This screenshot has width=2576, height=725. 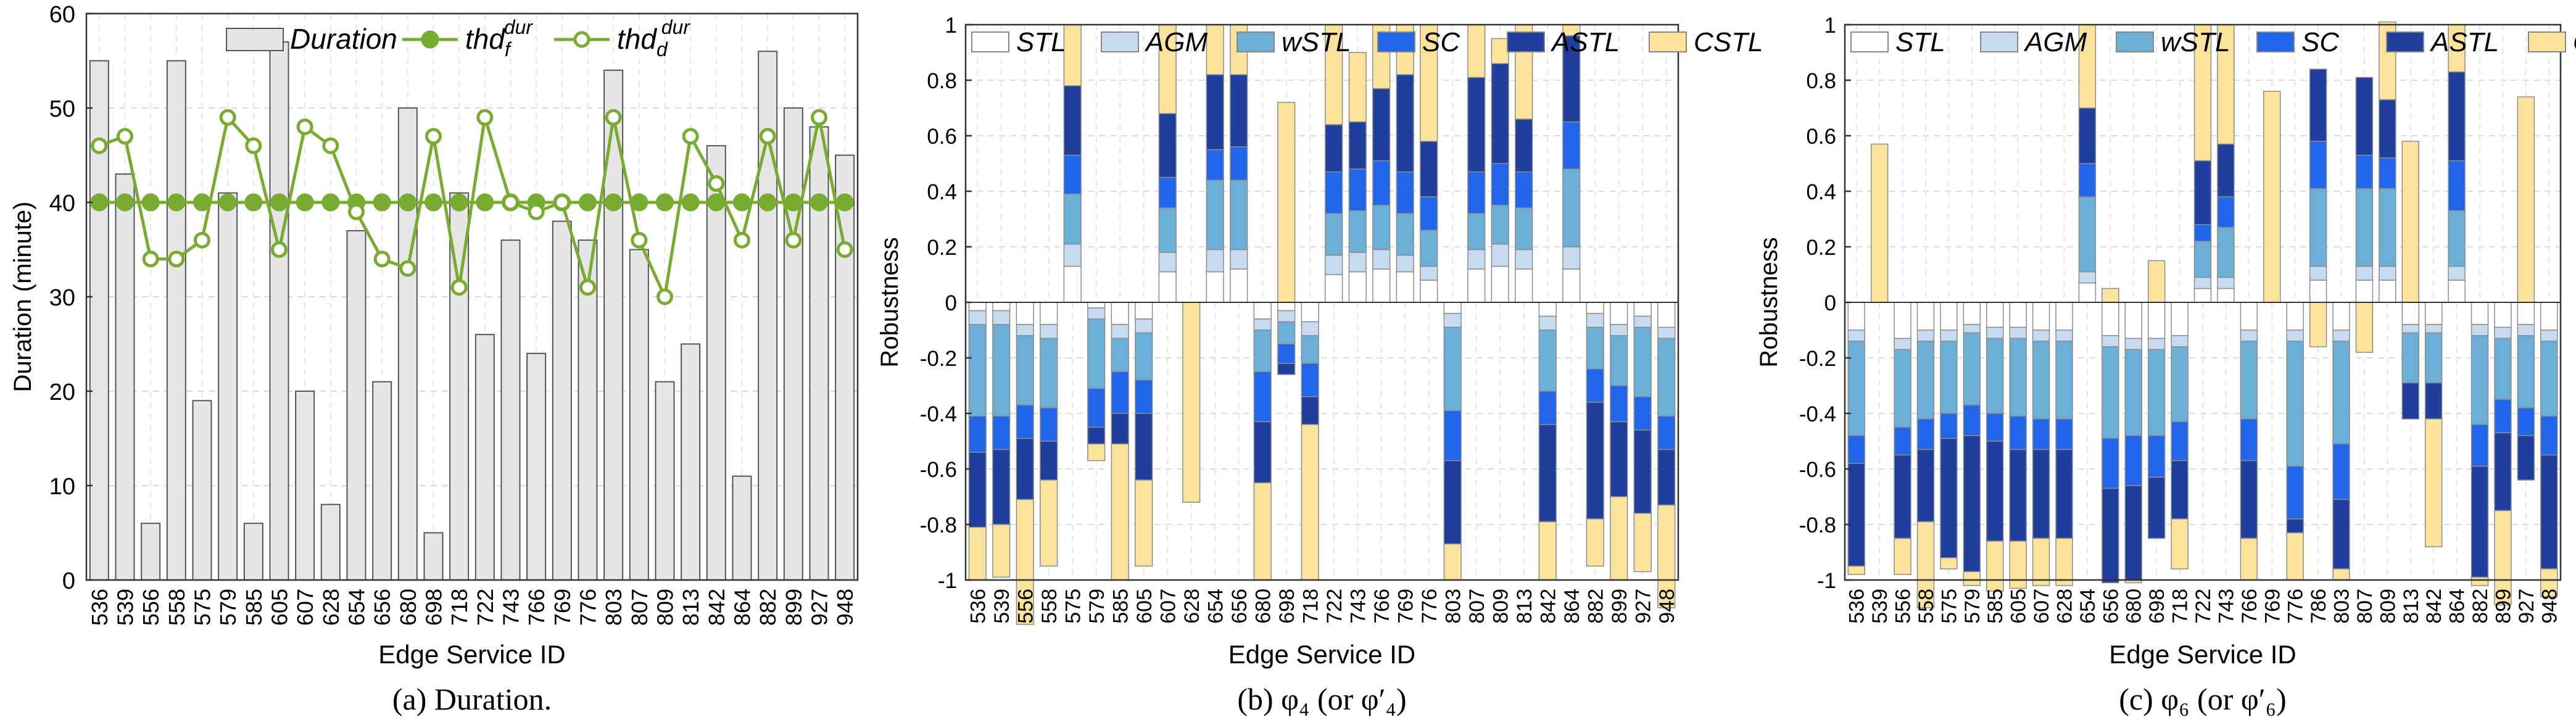 What do you see at coordinates (472, 699) in the screenshot?
I see `caption-a: (a) Duration.` at bounding box center [472, 699].